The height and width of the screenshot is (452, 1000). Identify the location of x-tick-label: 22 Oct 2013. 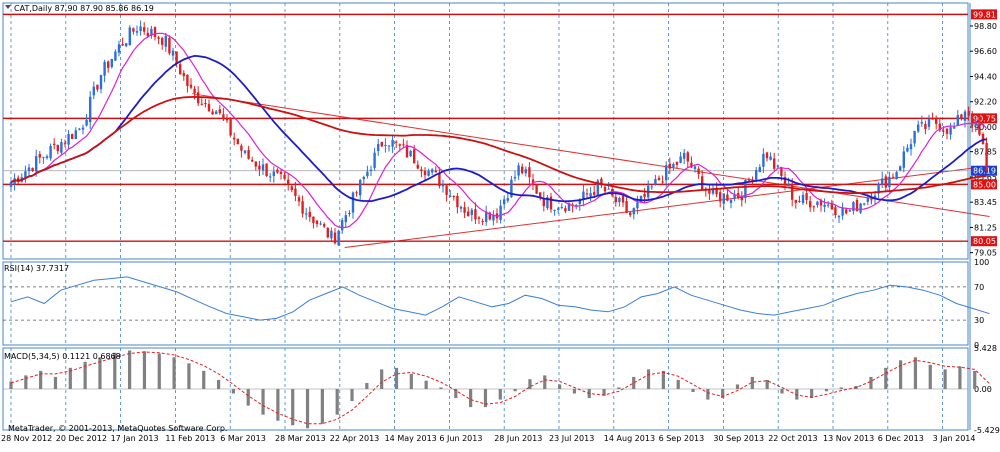
(792, 438).